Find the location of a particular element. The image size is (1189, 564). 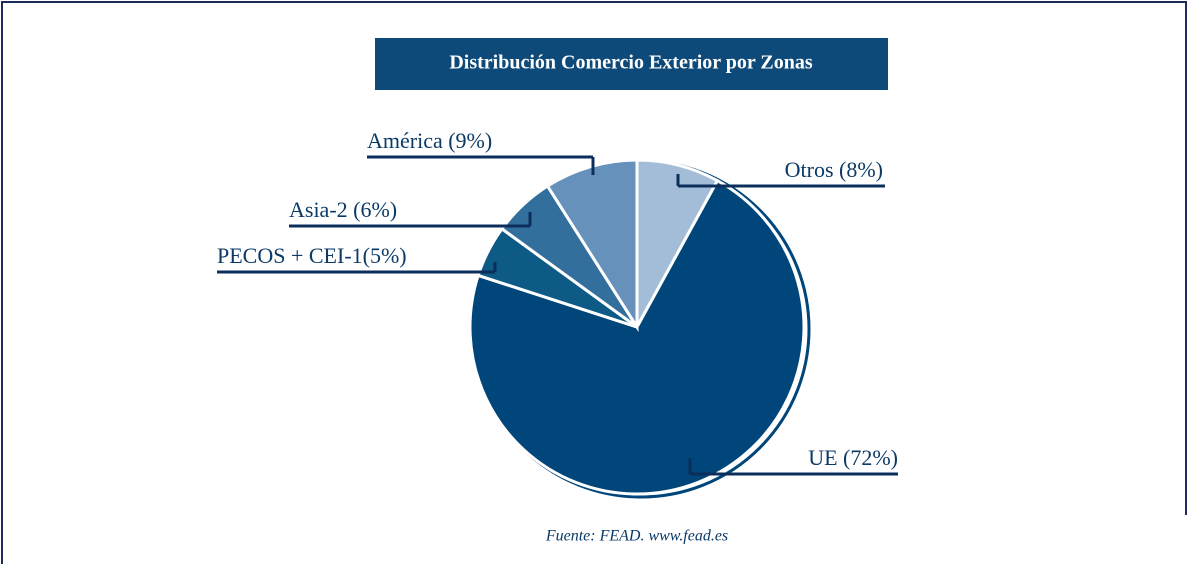

slice-label: UE (72%) is located at coordinates (853, 457).